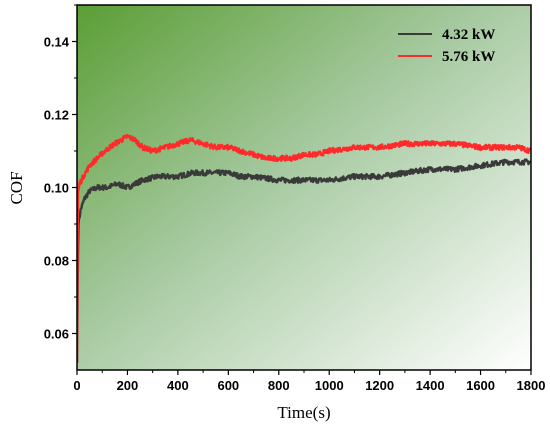 Image resolution: width=550 pixels, height=430 pixels. What do you see at coordinates (303, 412) in the screenshot?
I see `x-axis-title: Time(s)` at bounding box center [303, 412].